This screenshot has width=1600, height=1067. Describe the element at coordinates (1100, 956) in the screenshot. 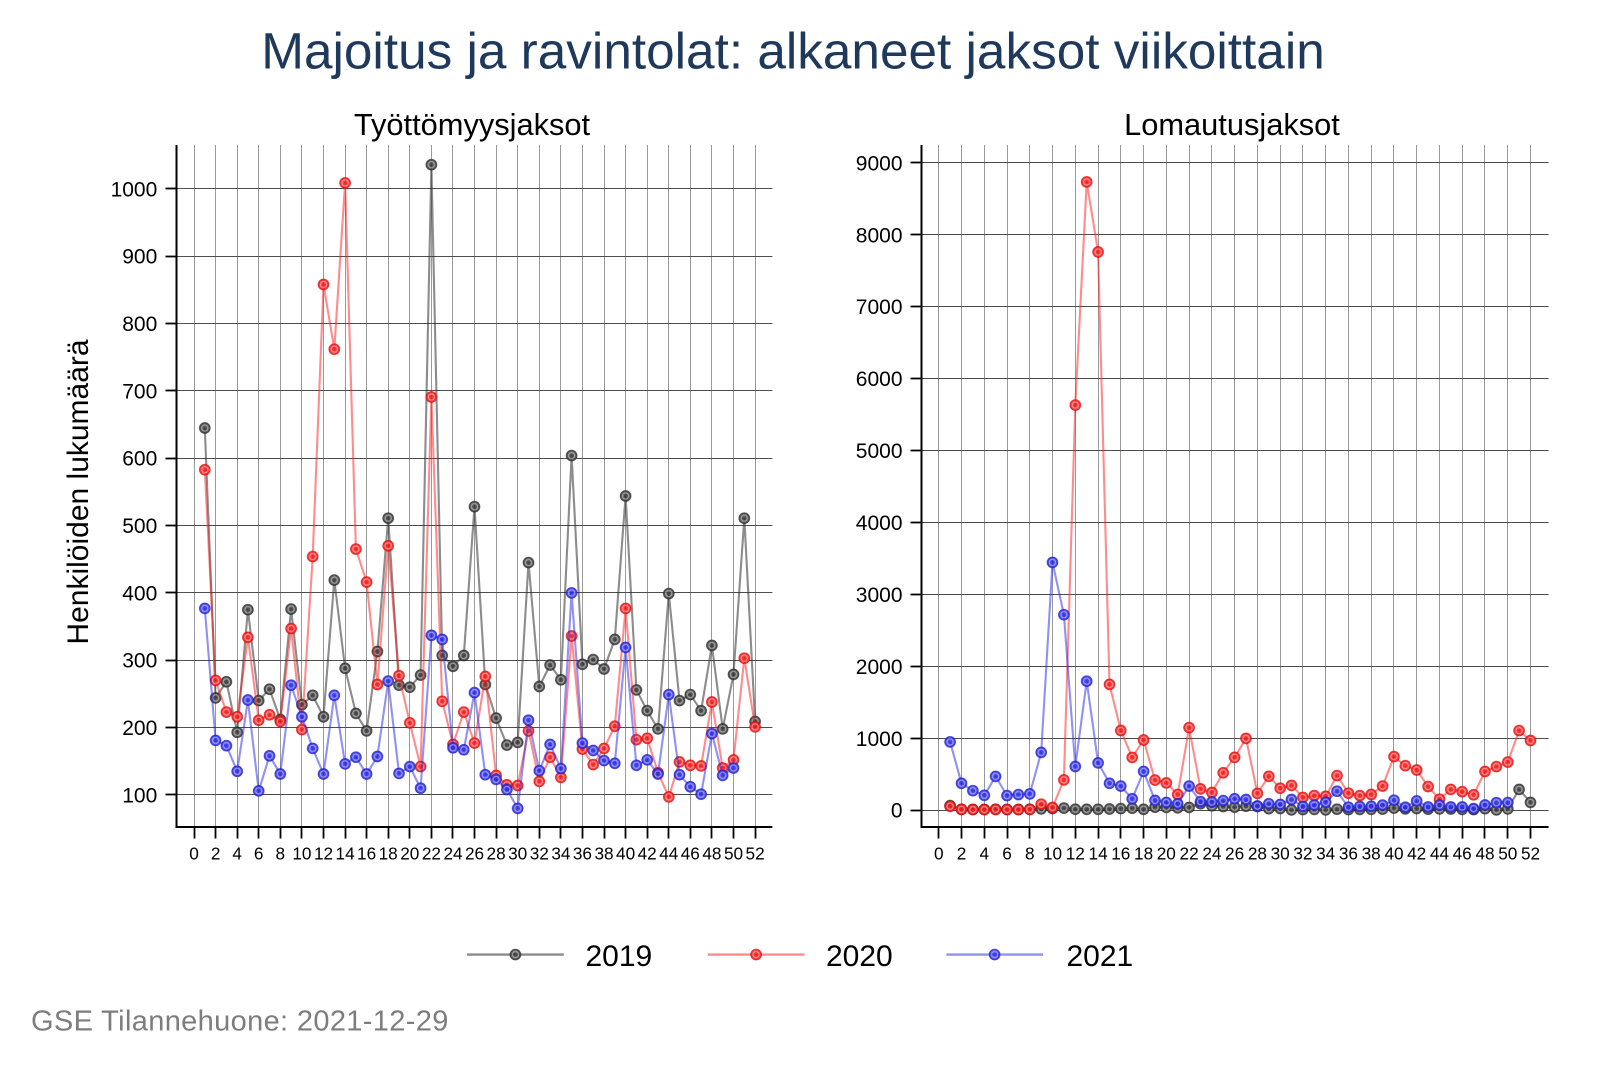

I see `svg-text: 2021` at that location.